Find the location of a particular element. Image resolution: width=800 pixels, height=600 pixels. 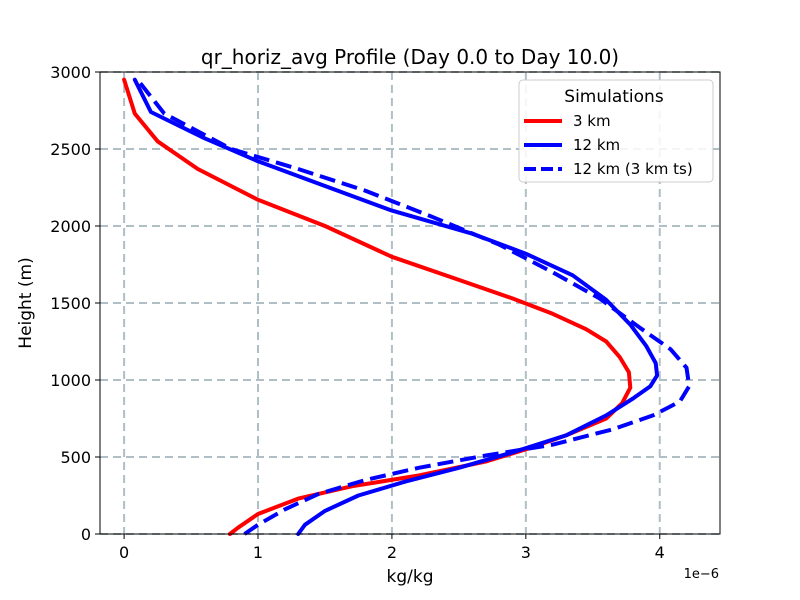

y-axis-label: Height (m) is located at coordinates (26, 302).